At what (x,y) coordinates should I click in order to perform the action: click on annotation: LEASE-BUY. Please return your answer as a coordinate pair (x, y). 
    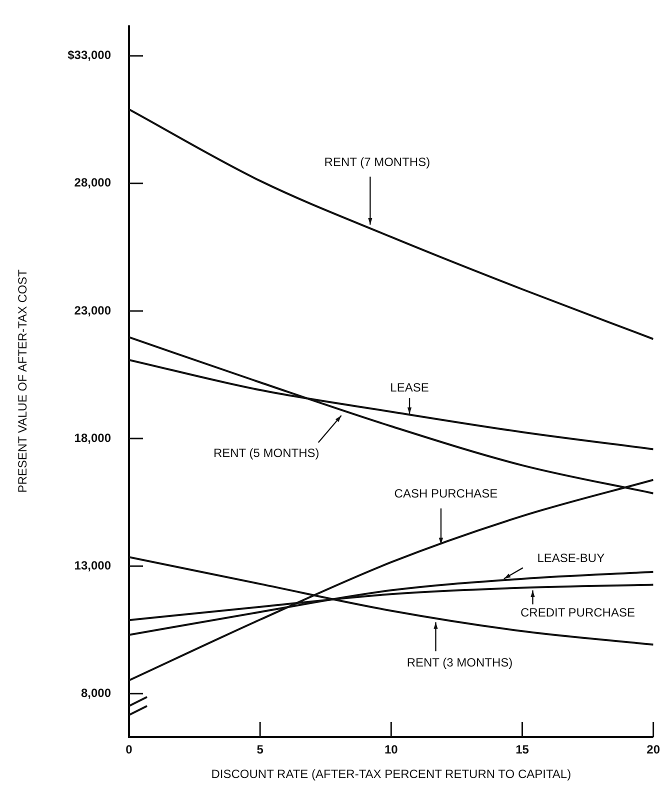
    Looking at the image, I should click on (571, 558).